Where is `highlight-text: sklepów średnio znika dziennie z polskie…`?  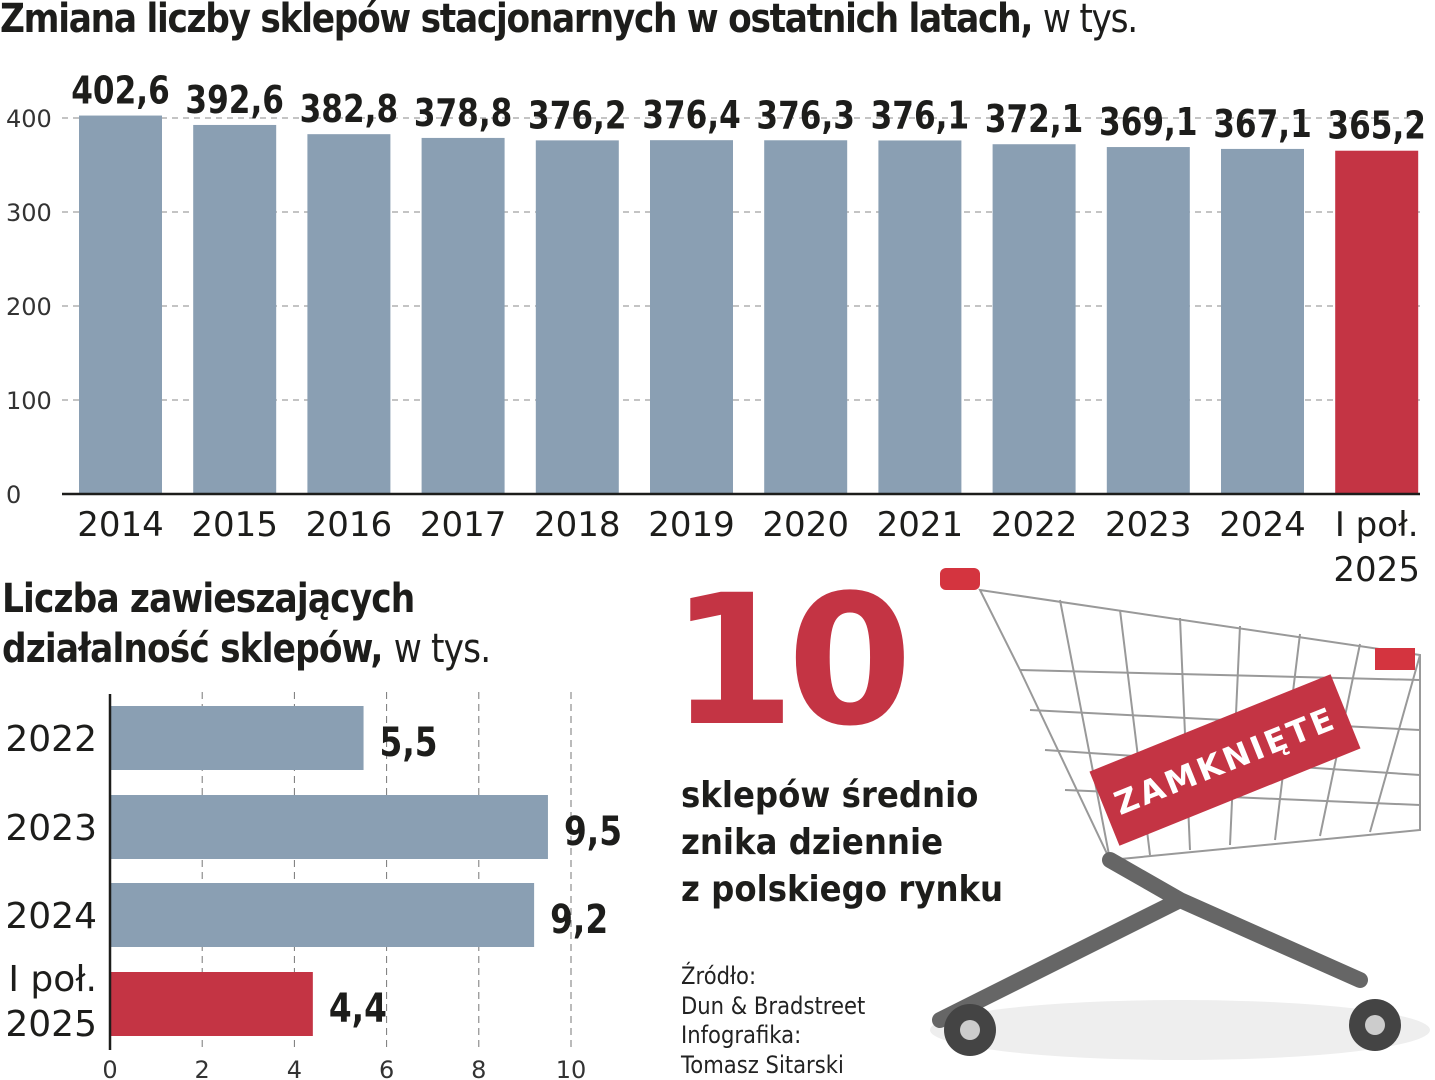
highlight-text: sklepów średnio znika dziennie z polskie… is located at coordinates (842, 842).